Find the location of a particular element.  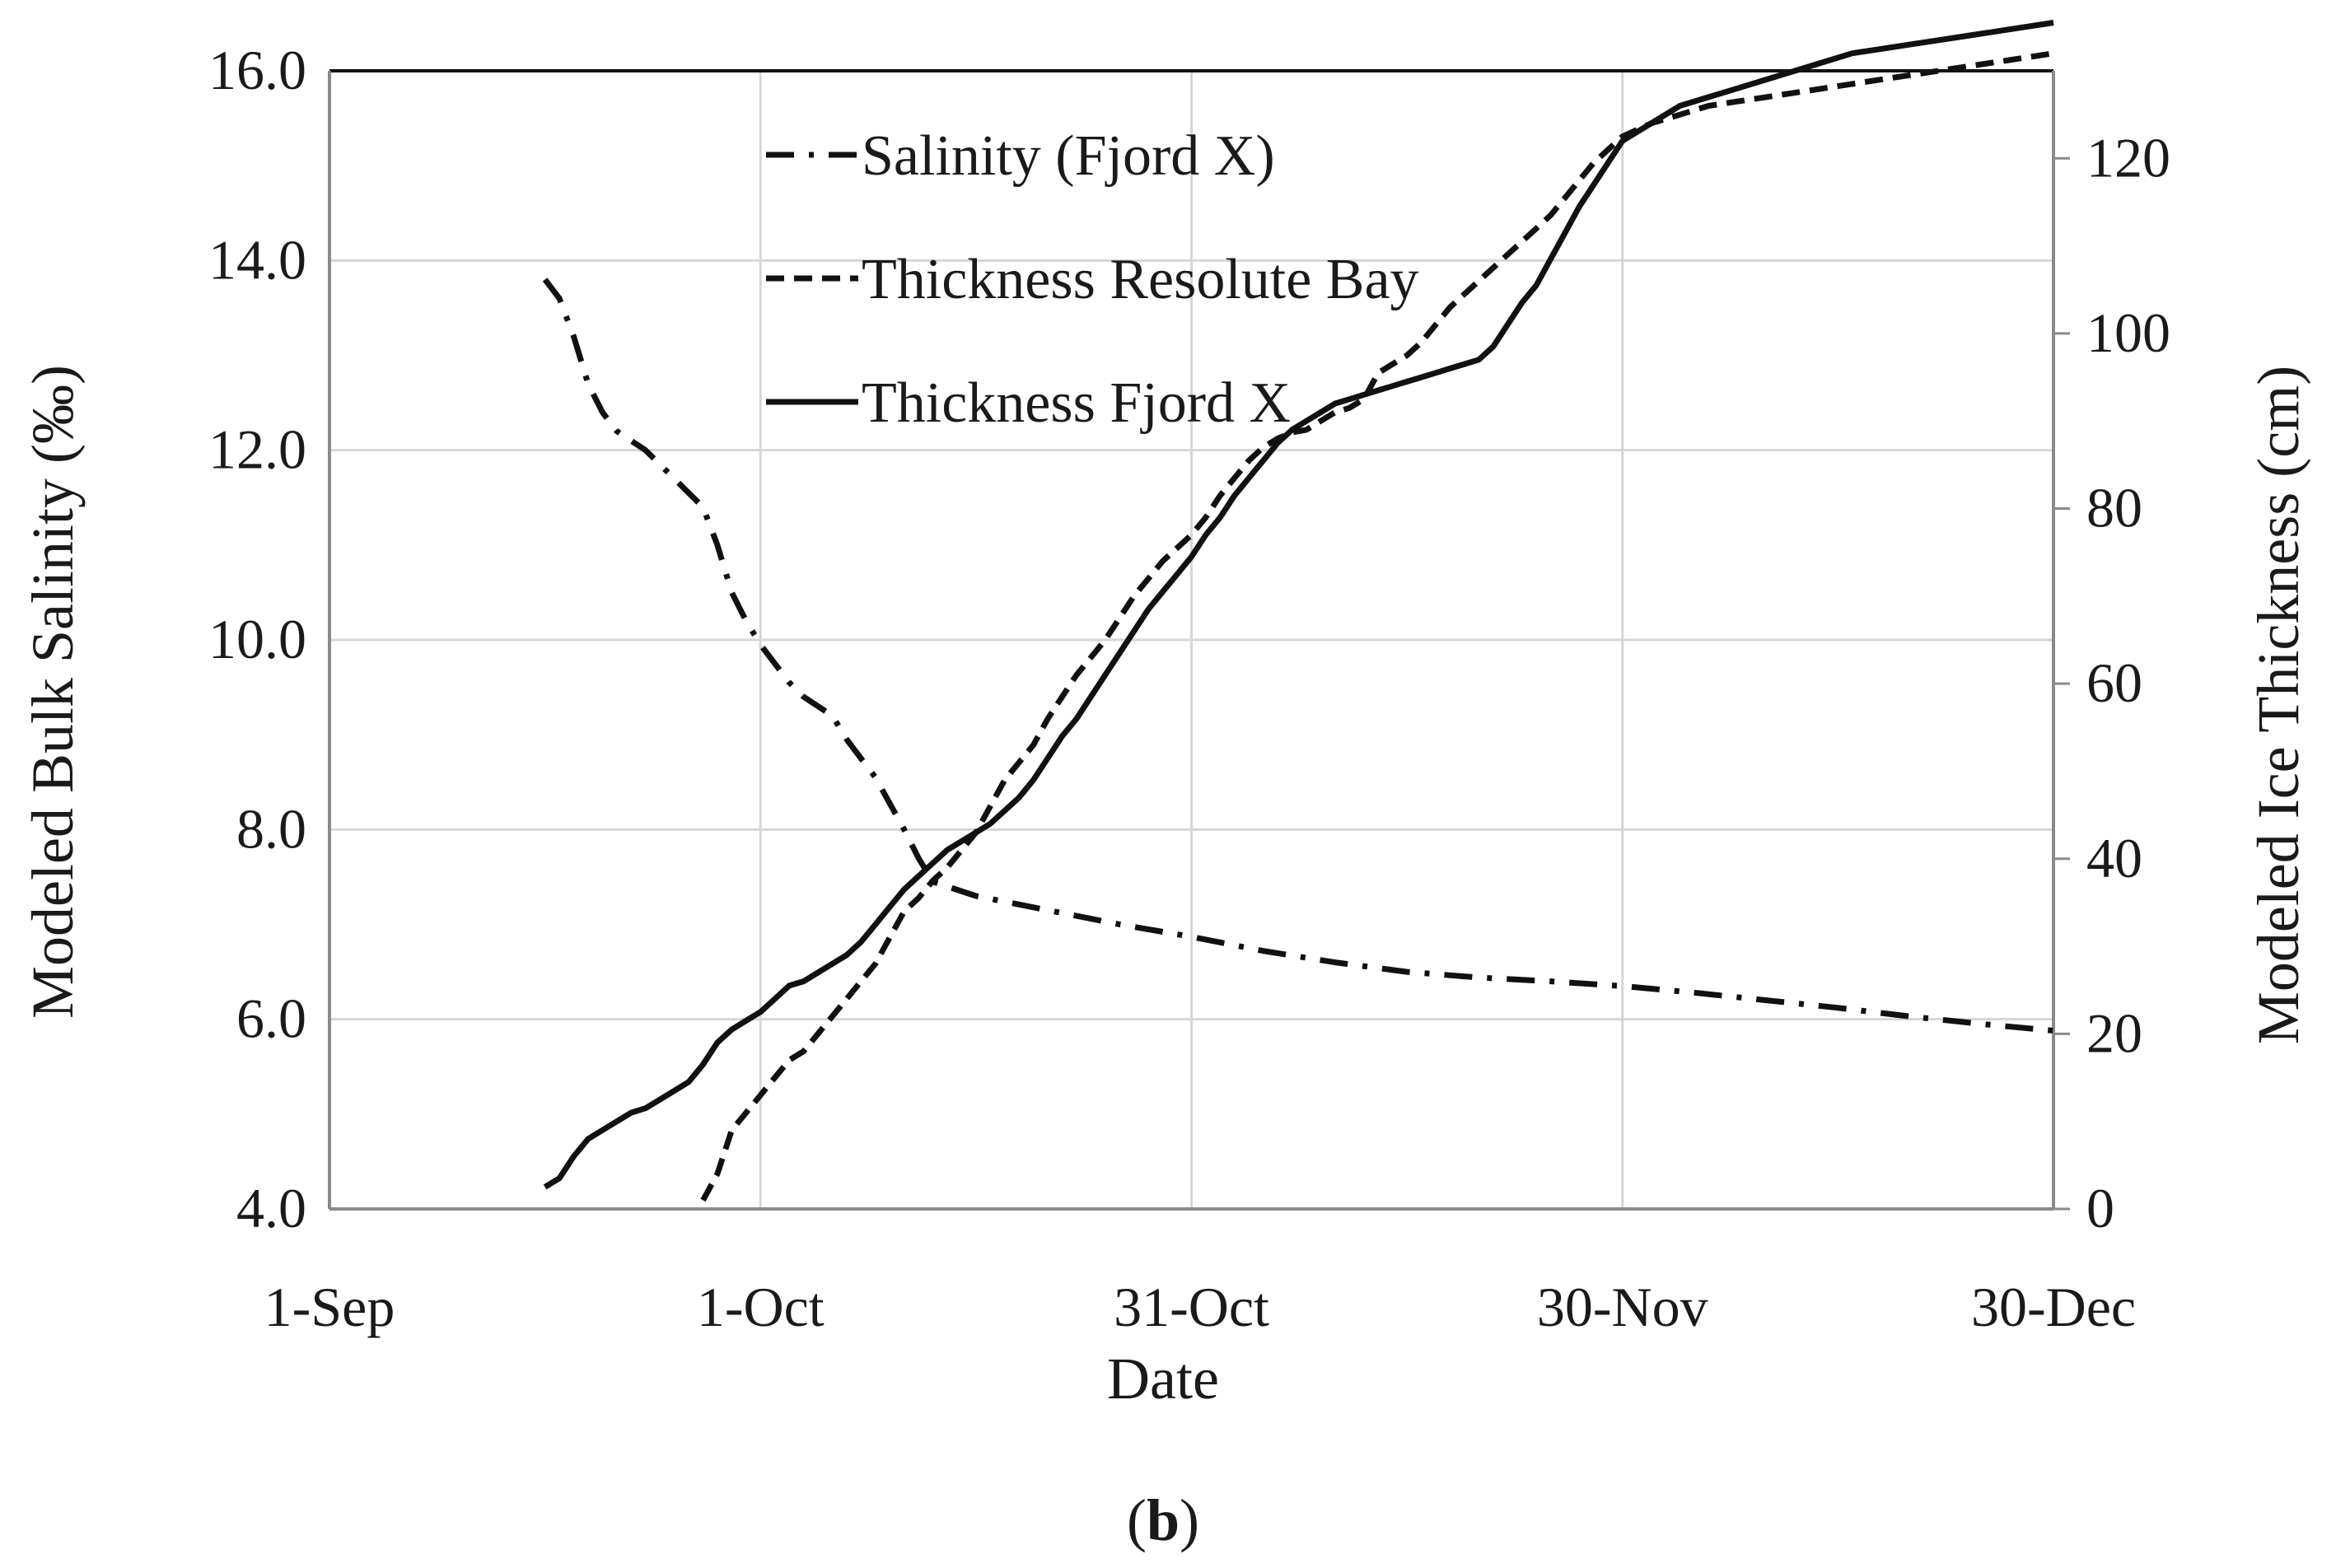

y-tick-label: 4.0 is located at coordinates (271, 1208).